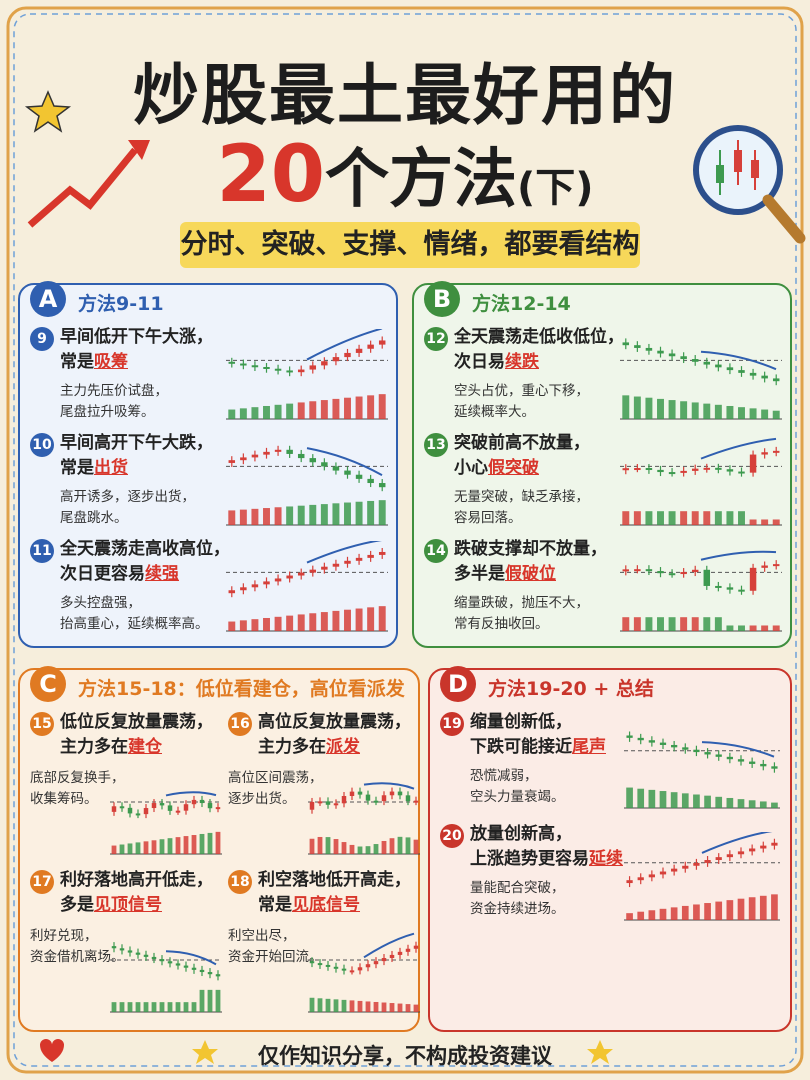 The height and width of the screenshot is (1080, 810). Describe the element at coordinates (334, 722) in the screenshot. I see `headline-line: 高位反复放量震荡，` at that location.